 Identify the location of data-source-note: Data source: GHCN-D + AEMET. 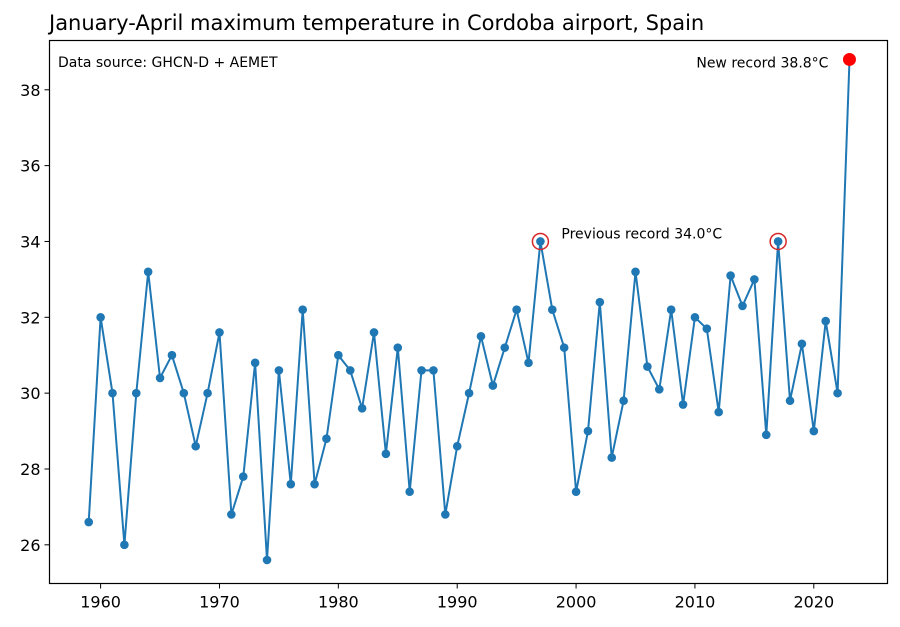
(168, 63).